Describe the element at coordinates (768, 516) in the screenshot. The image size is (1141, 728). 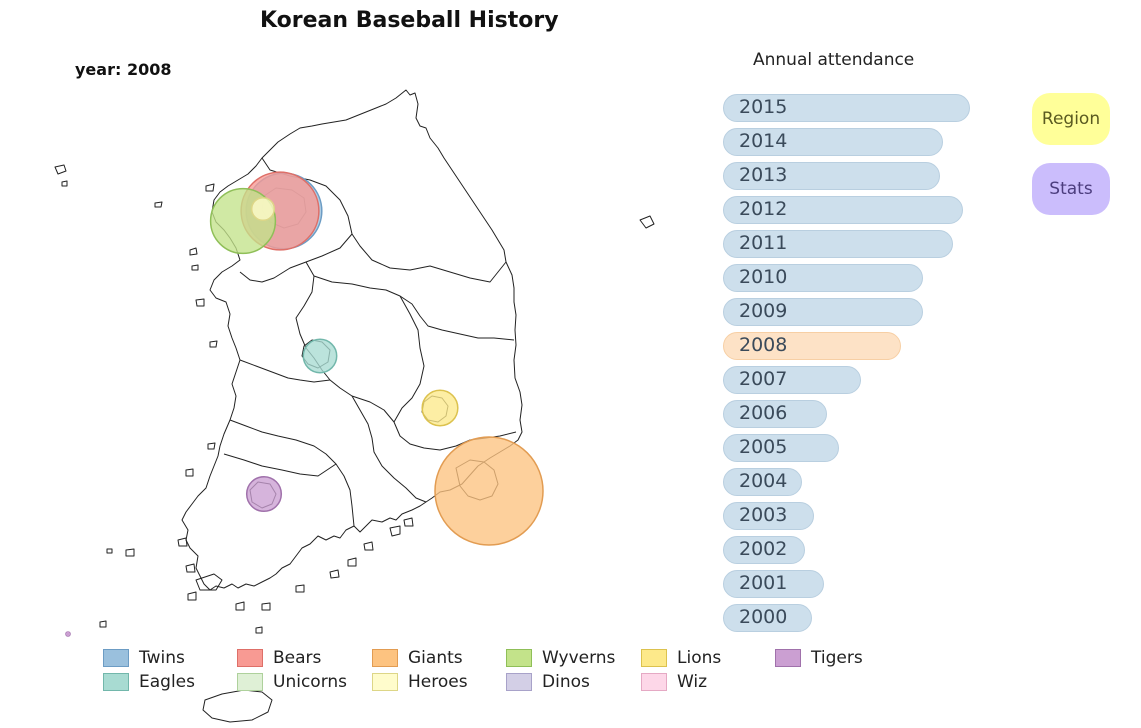
I see `year-bar-2003: 2003` at that location.